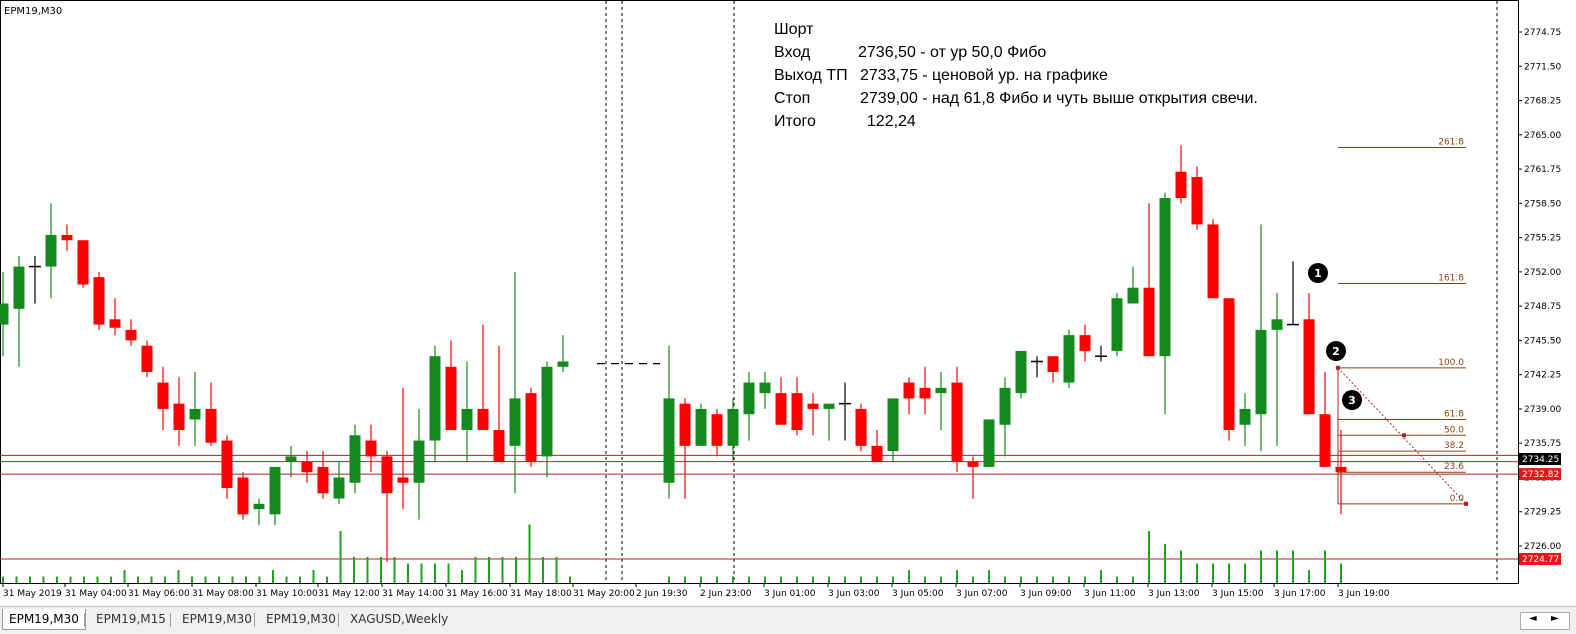 This screenshot has width=1576, height=634. Describe the element at coordinates (1540, 460) in the screenshot. I see `price-tag-label: 2734.25` at that location.